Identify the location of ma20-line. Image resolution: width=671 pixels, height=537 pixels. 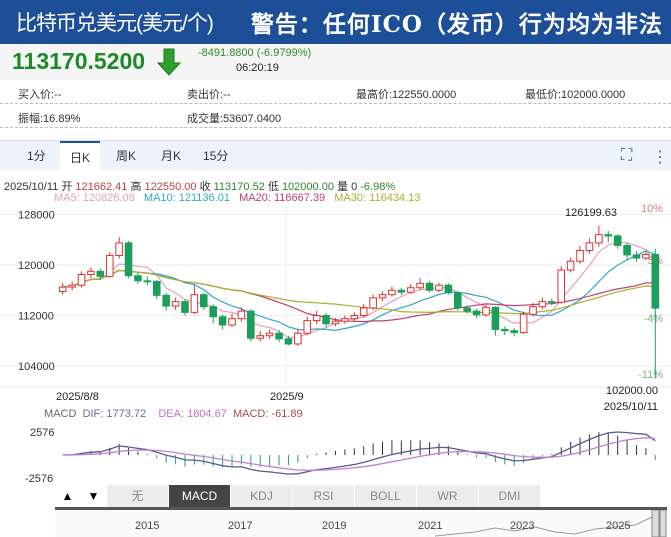
(359, 296).